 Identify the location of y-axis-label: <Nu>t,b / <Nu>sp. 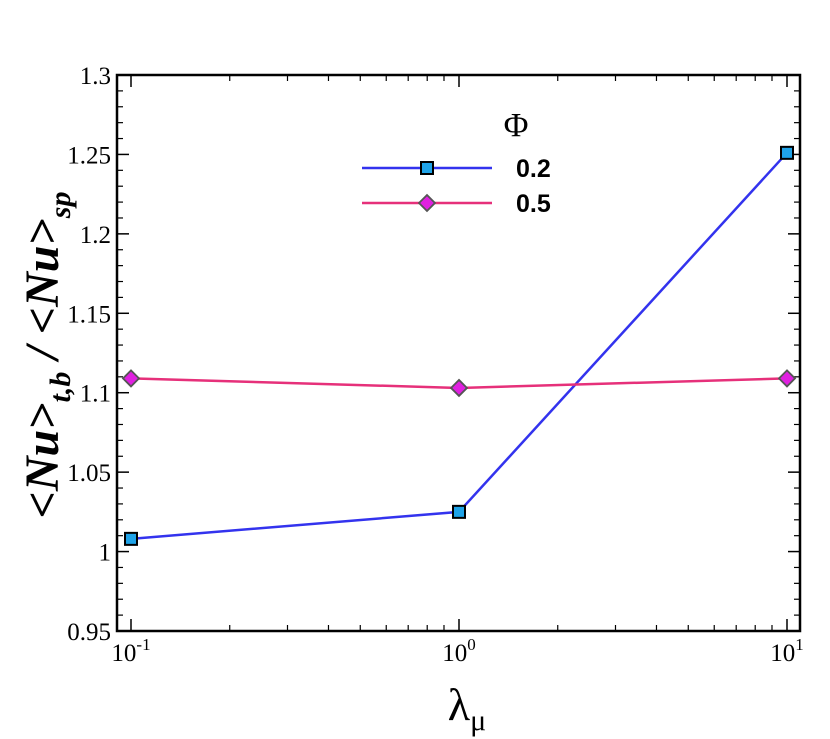
(46, 355).